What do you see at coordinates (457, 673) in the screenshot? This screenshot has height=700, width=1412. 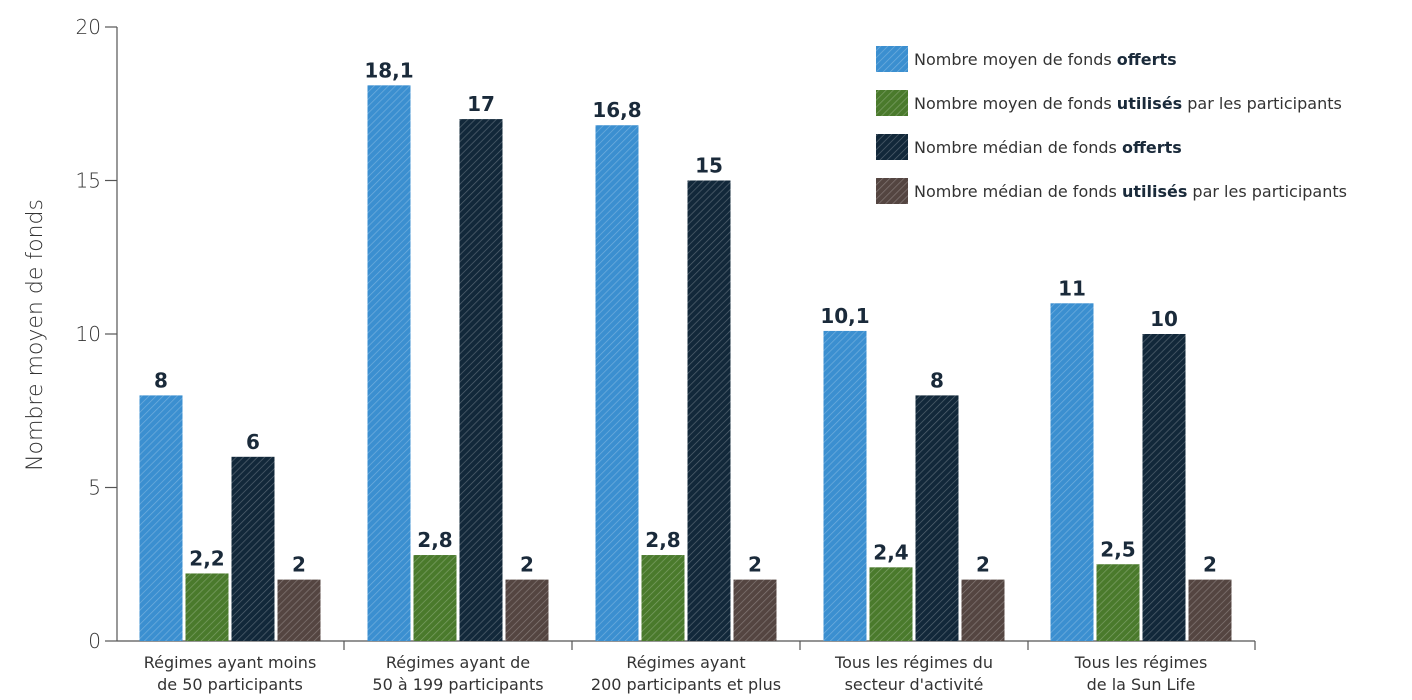 I see `x-tick-label: Régimes ayant de 50 à 199 participants` at bounding box center [457, 673].